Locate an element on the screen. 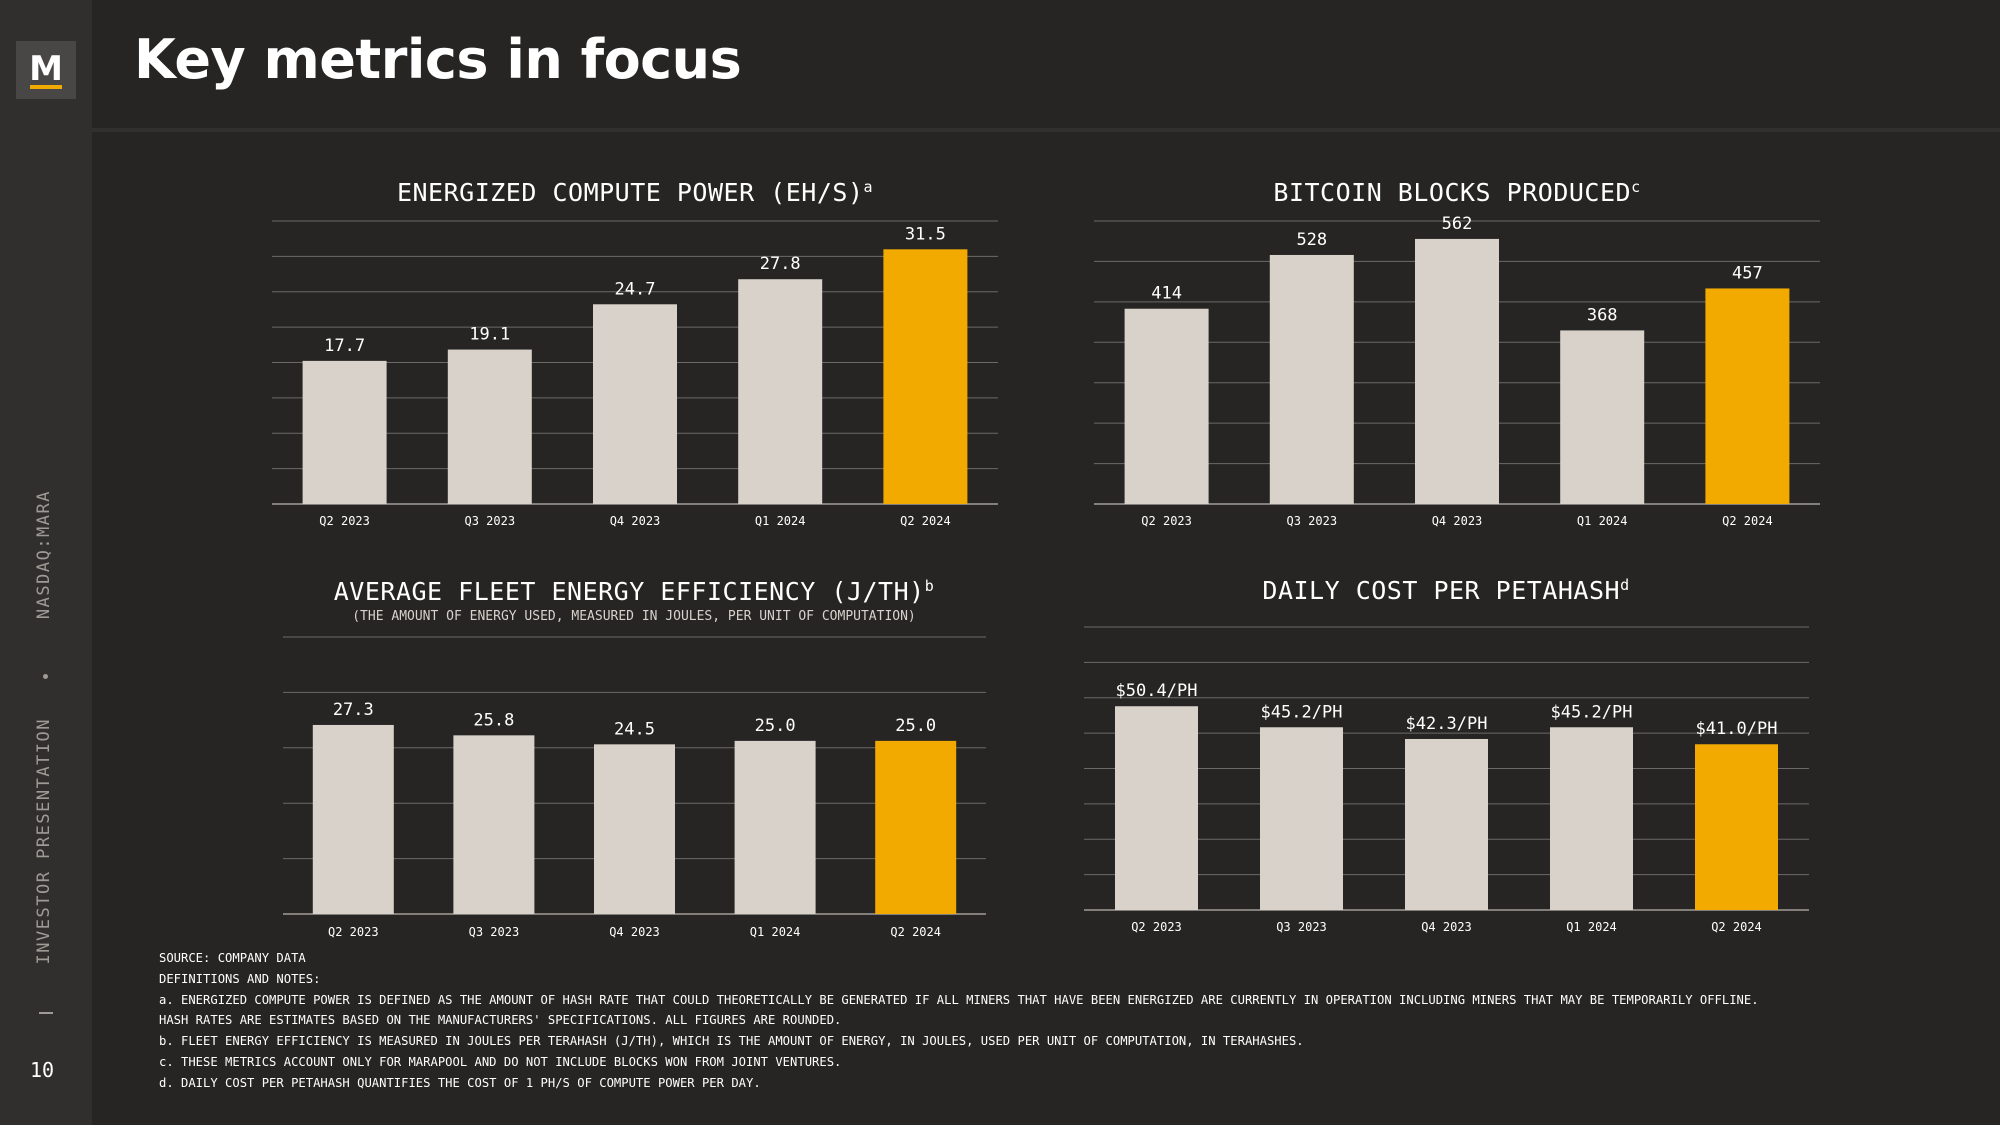 Image resolution: width=2000 pixels, height=1125 pixels. blocks-produced-category-label: Q2 2023 is located at coordinates (1166, 521).